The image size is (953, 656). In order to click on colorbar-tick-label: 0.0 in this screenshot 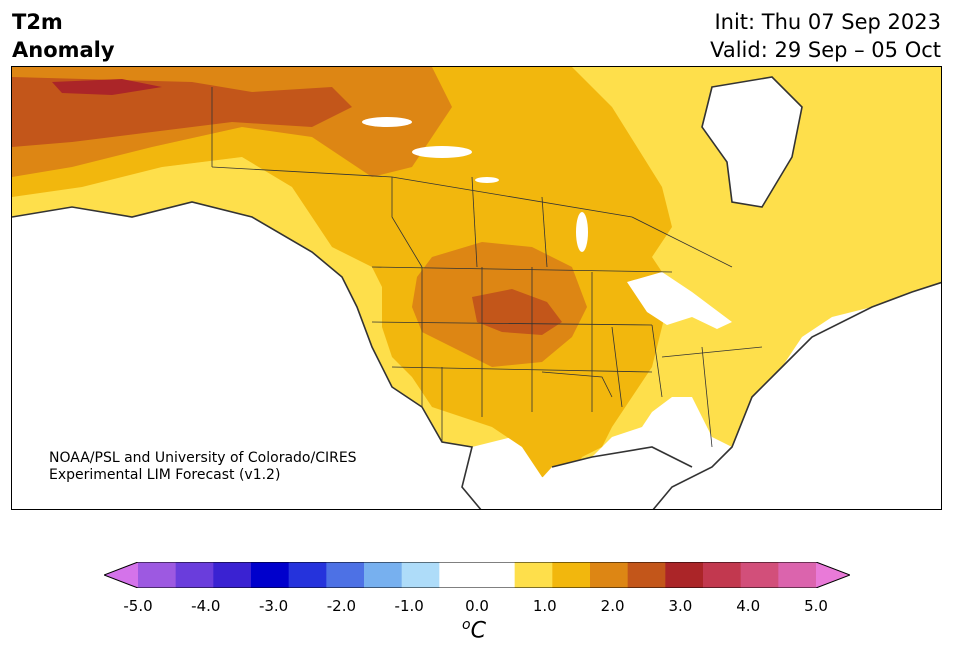, I will do `click(477, 606)`.